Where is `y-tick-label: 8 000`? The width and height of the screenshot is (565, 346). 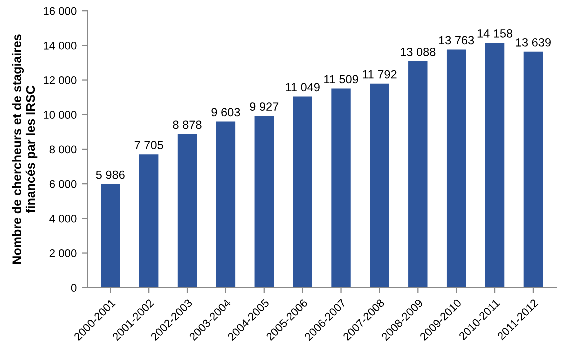 y-tick-label: 8 000 is located at coordinates (63, 150).